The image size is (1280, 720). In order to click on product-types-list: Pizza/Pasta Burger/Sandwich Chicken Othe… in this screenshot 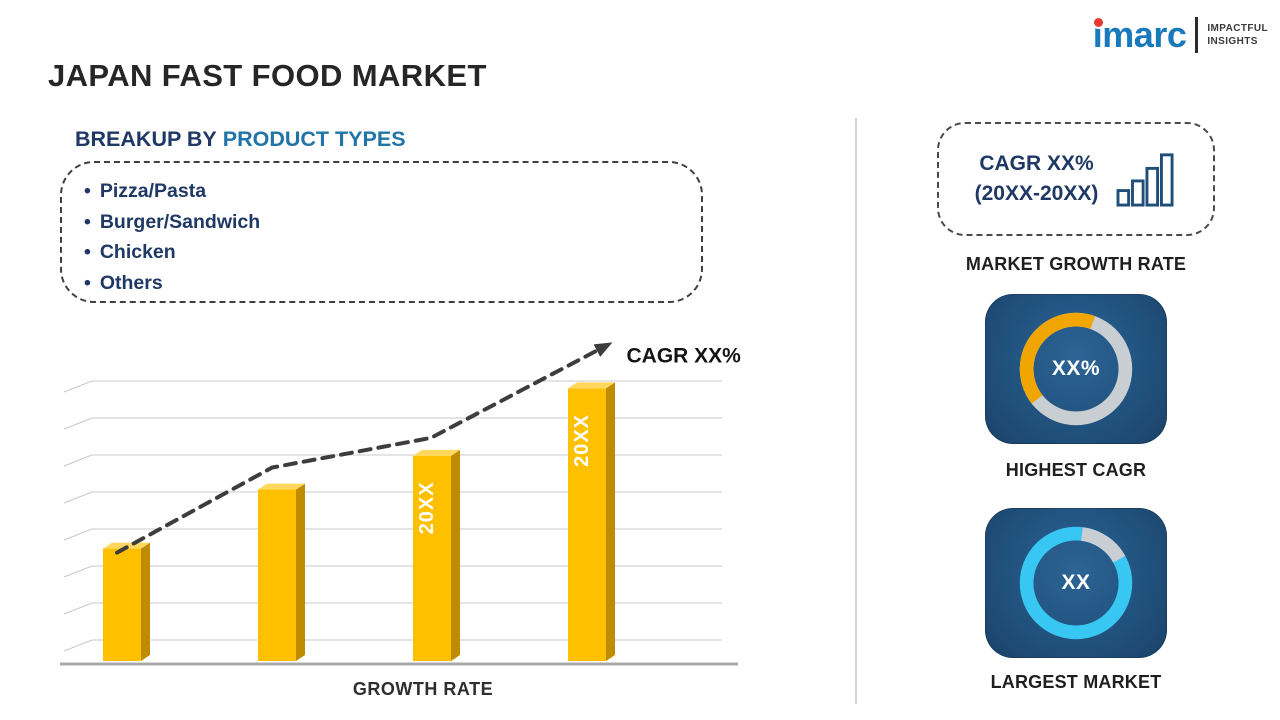, I will do `click(381, 237)`.